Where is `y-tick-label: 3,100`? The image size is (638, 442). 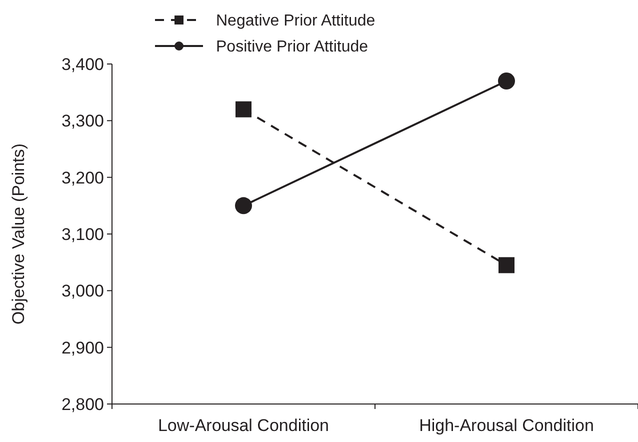
y-tick-label: 3,100 is located at coordinates (82, 234).